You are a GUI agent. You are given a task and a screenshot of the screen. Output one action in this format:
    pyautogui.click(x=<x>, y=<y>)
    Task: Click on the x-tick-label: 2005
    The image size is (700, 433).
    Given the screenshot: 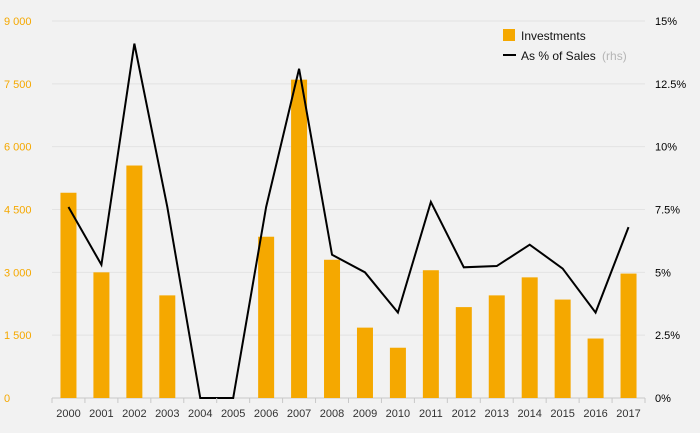 What is the action you would take?
    pyautogui.click(x=233, y=414)
    